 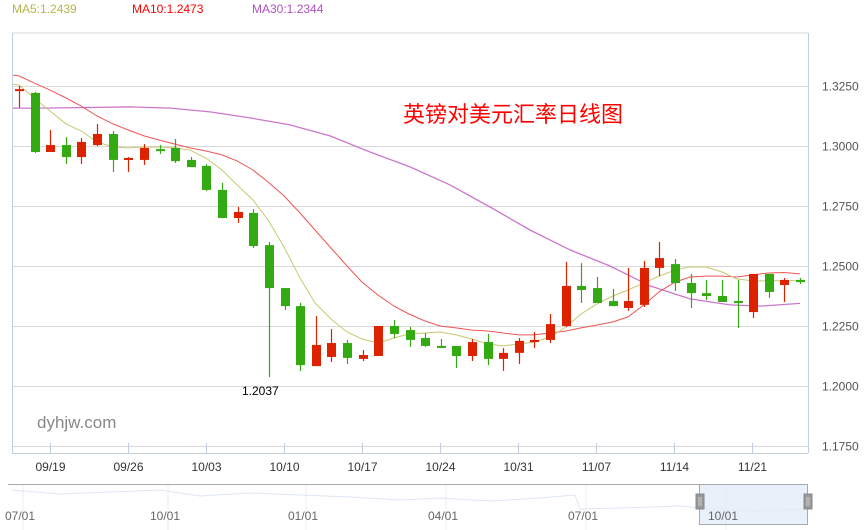 What do you see at coordinates (752, 467) in the screenshot?
I see `x-tick-label: 11/21` at bounding box center [752, 467].